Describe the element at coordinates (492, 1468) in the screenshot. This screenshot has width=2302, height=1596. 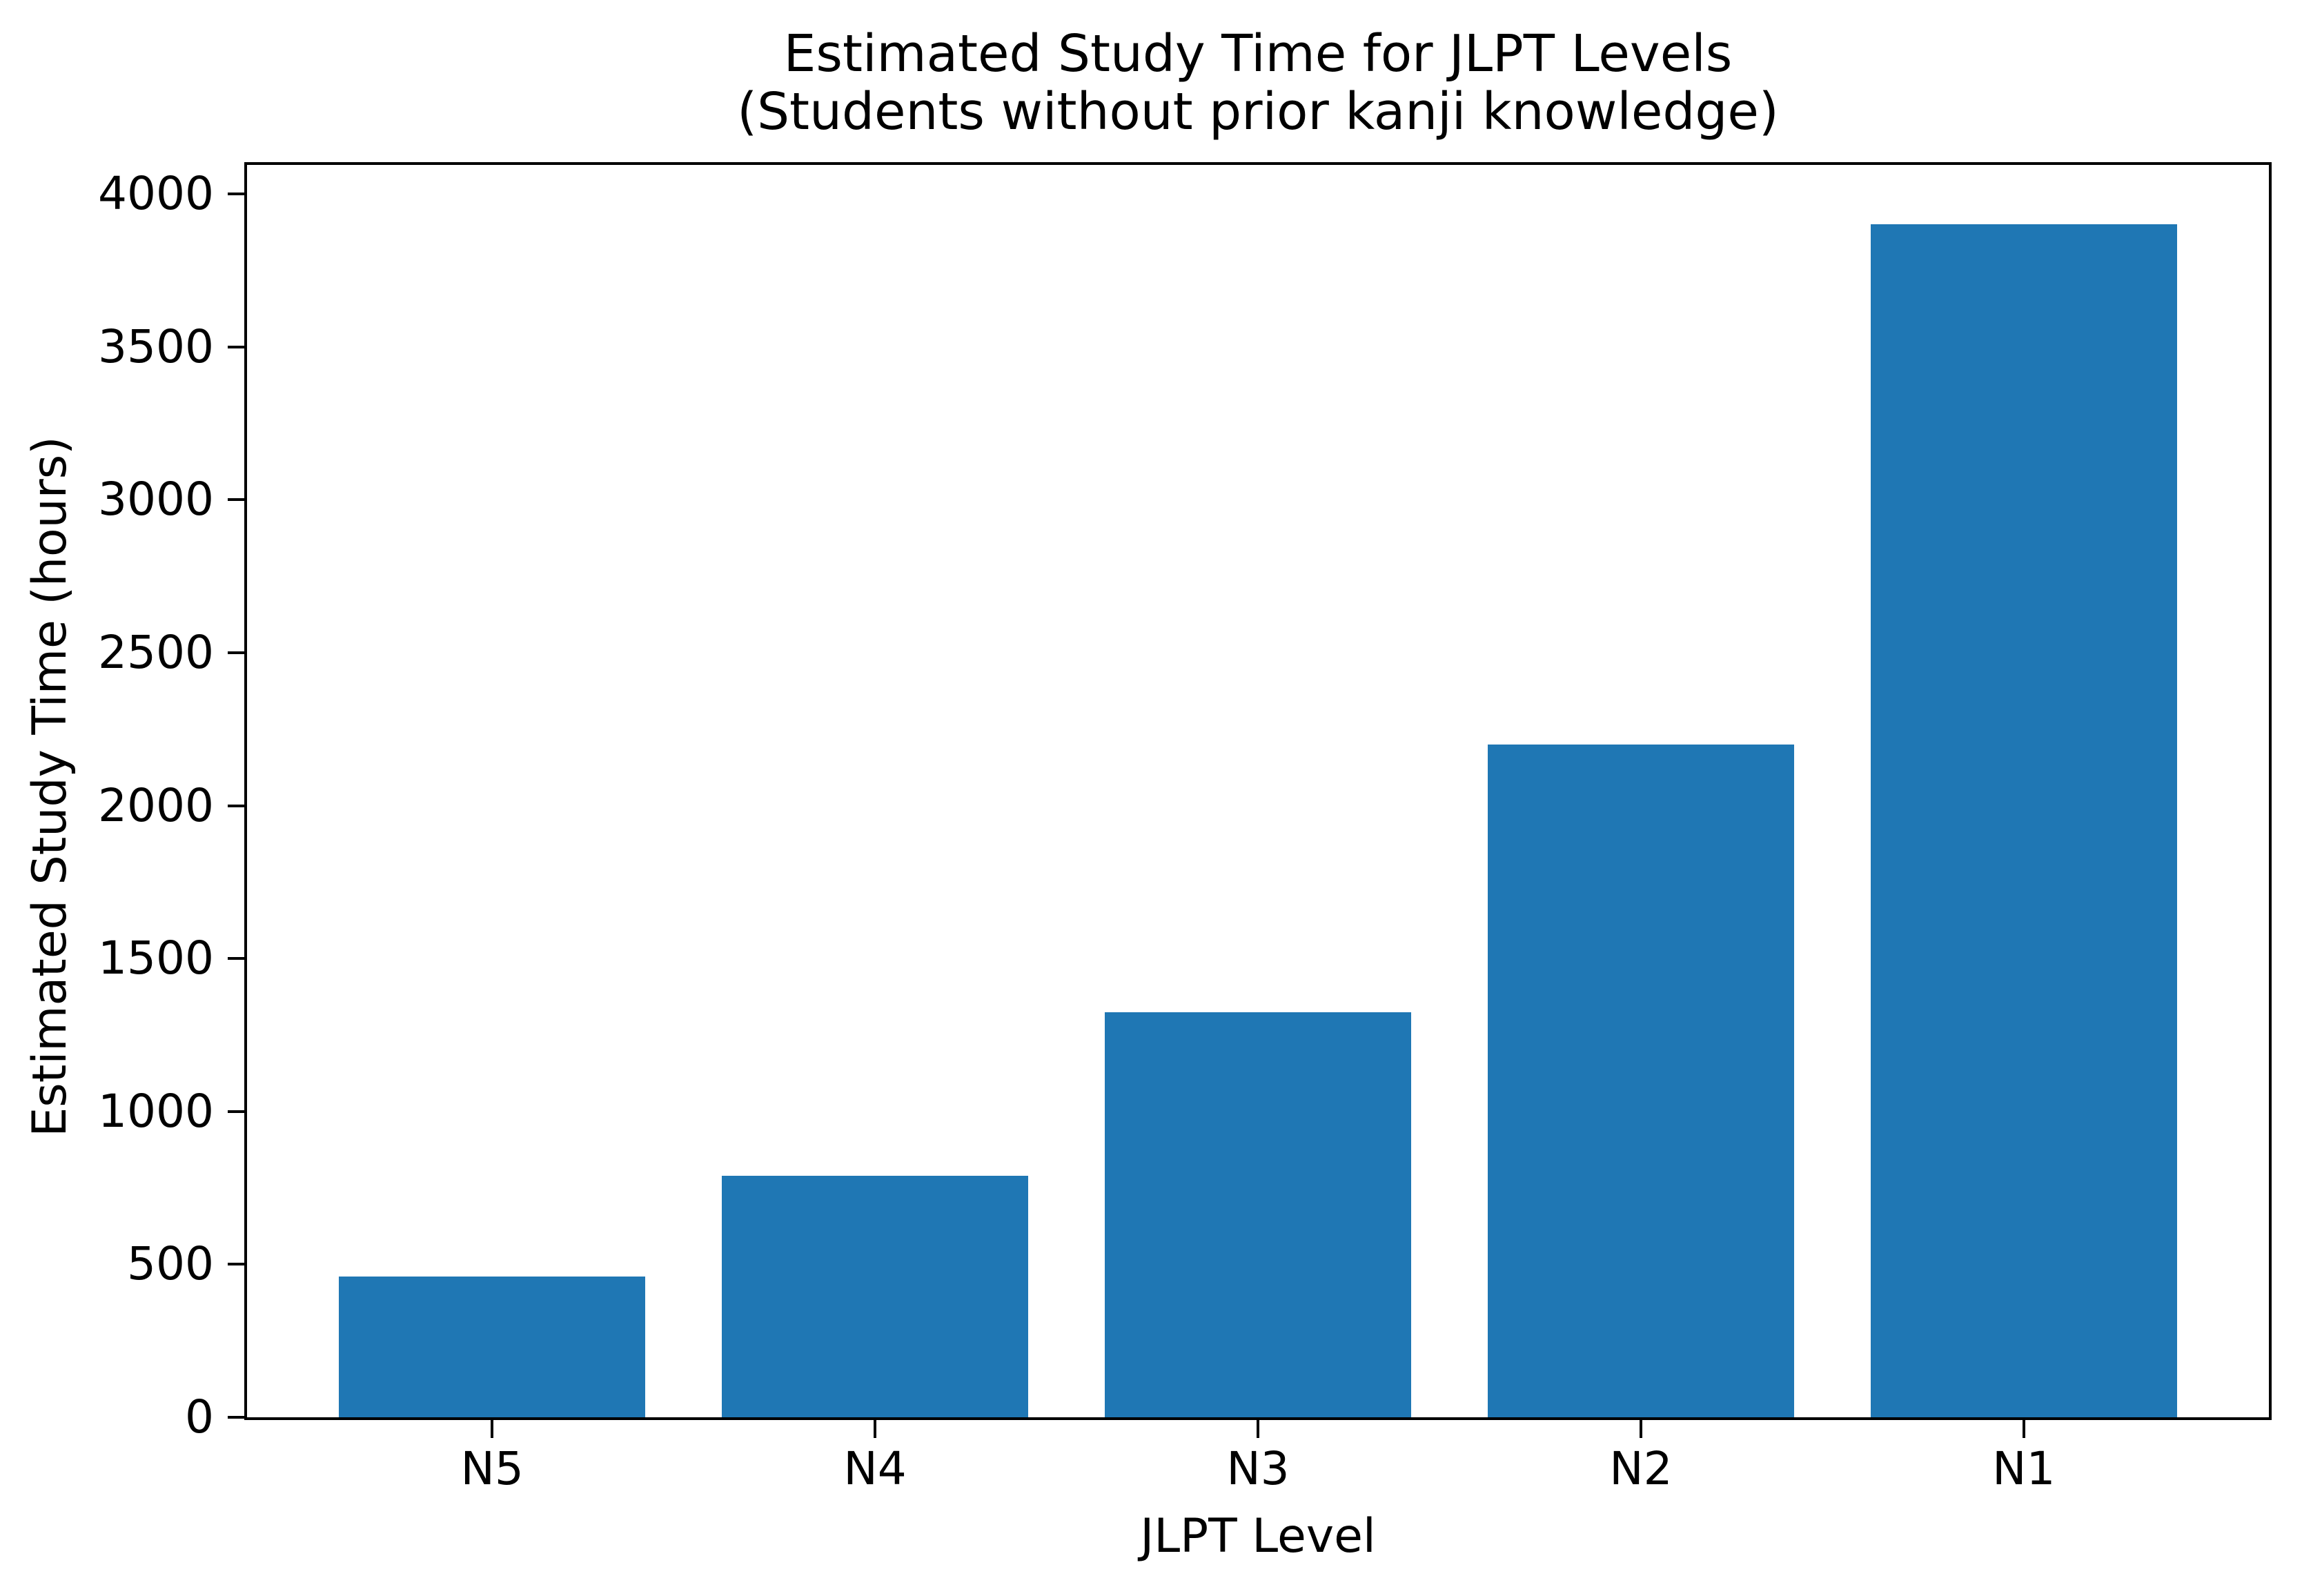
I see `x-tick-label: N5` at that location.